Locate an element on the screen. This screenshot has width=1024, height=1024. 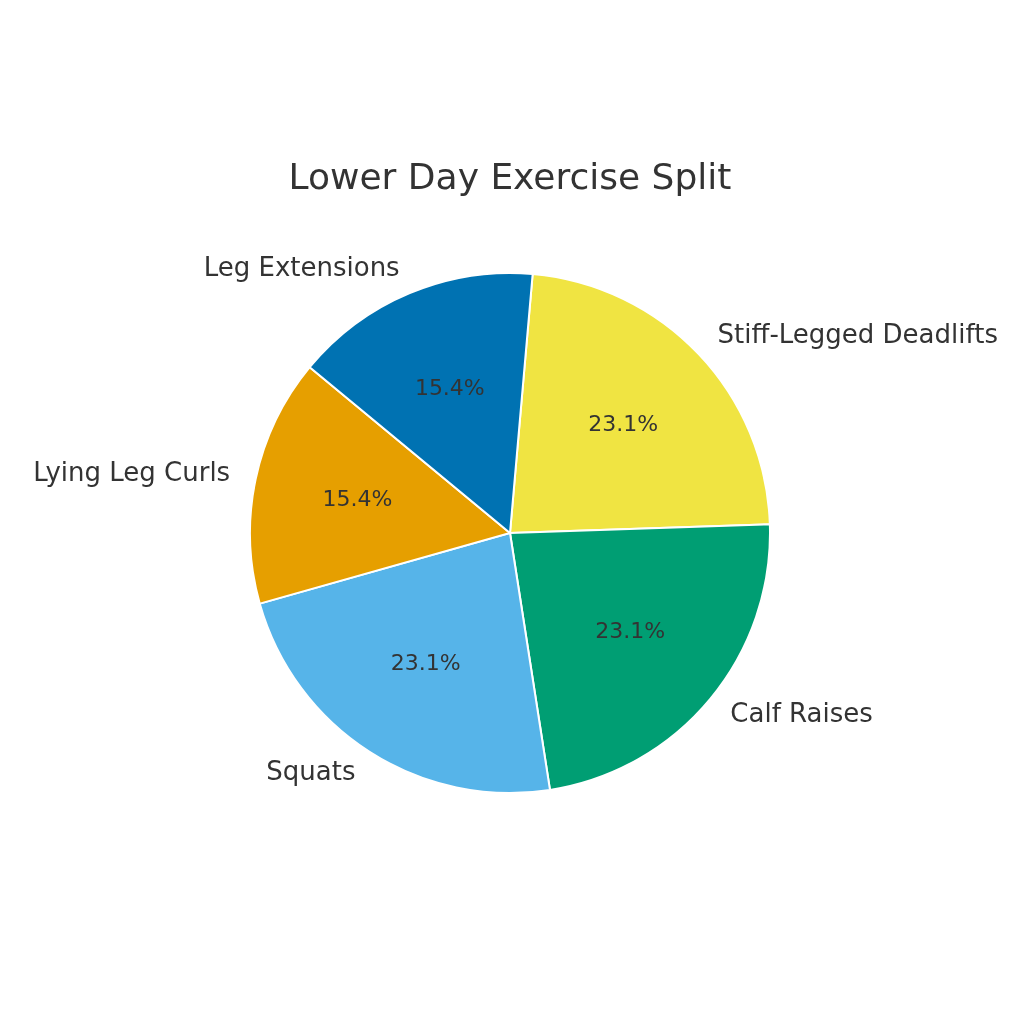
slice-label: Stiff-Legged Deadlifts is located at coordinates (857, 334).